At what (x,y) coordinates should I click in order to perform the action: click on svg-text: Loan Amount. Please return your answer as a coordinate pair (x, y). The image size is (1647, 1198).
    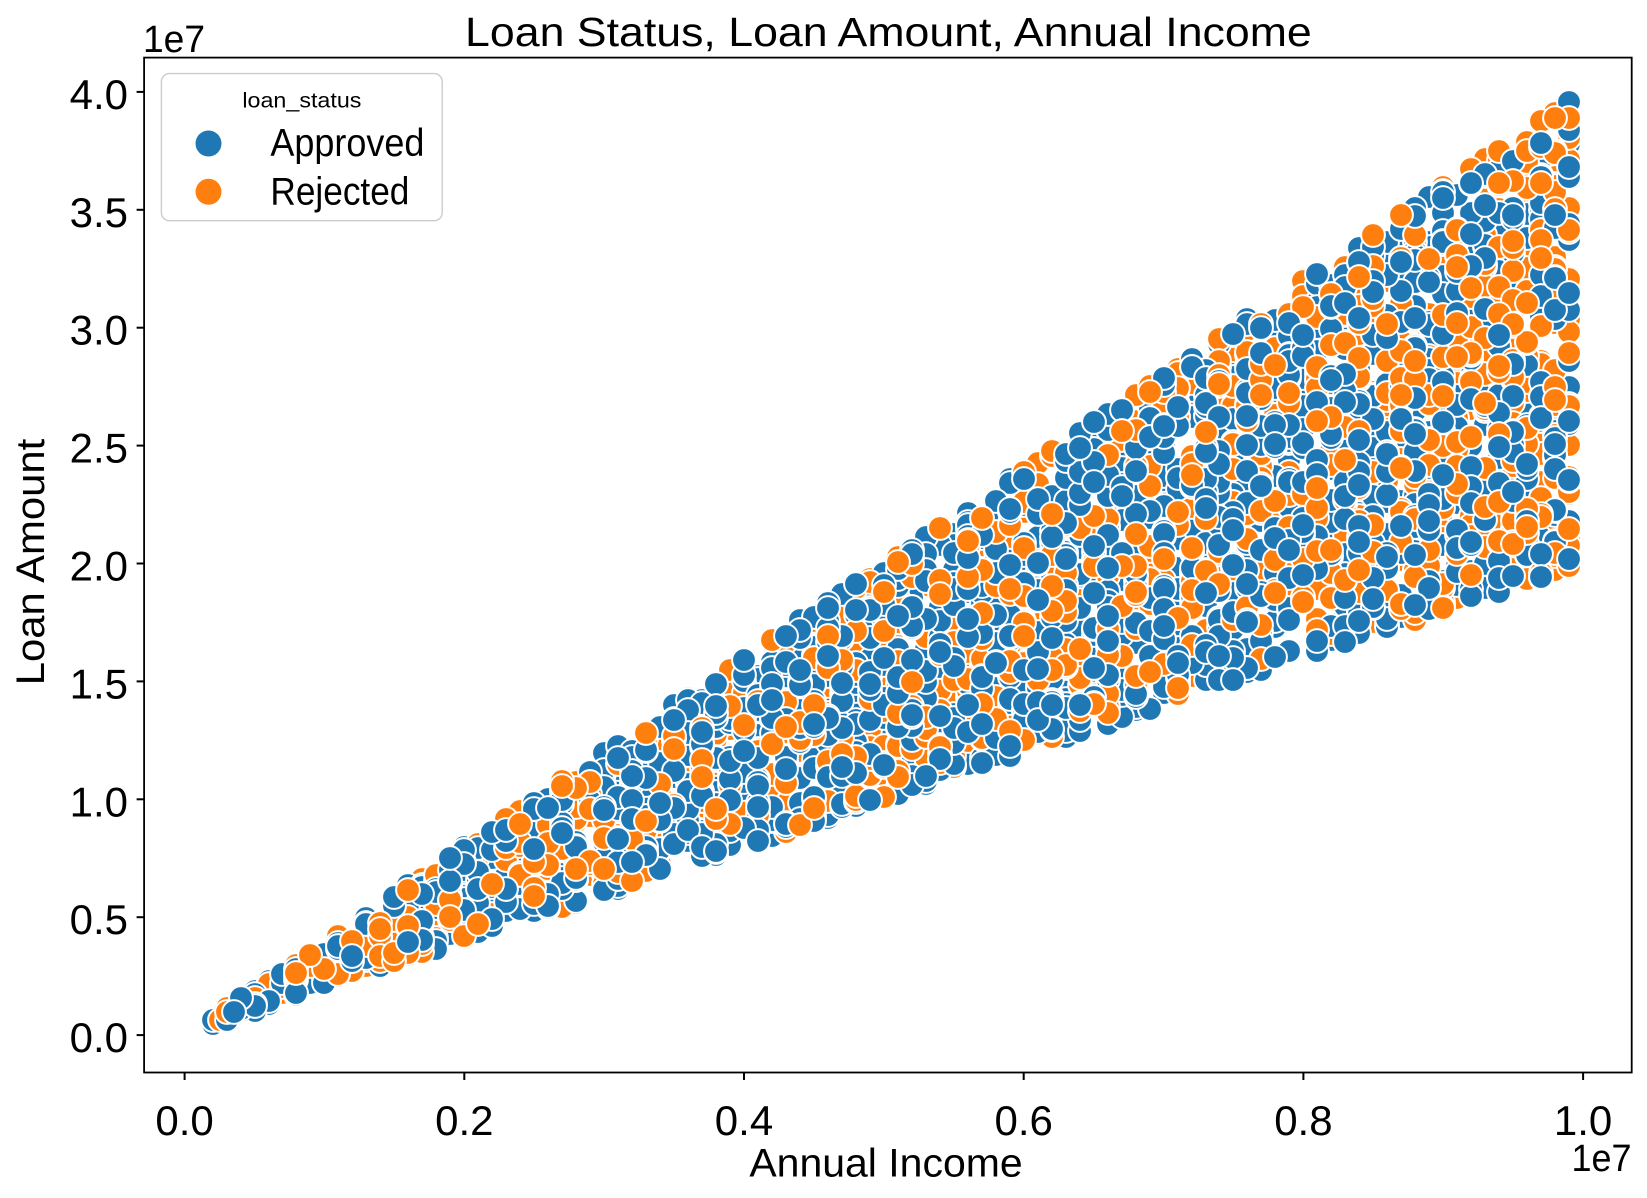
    Looking at the image, I should click on (31, 562).